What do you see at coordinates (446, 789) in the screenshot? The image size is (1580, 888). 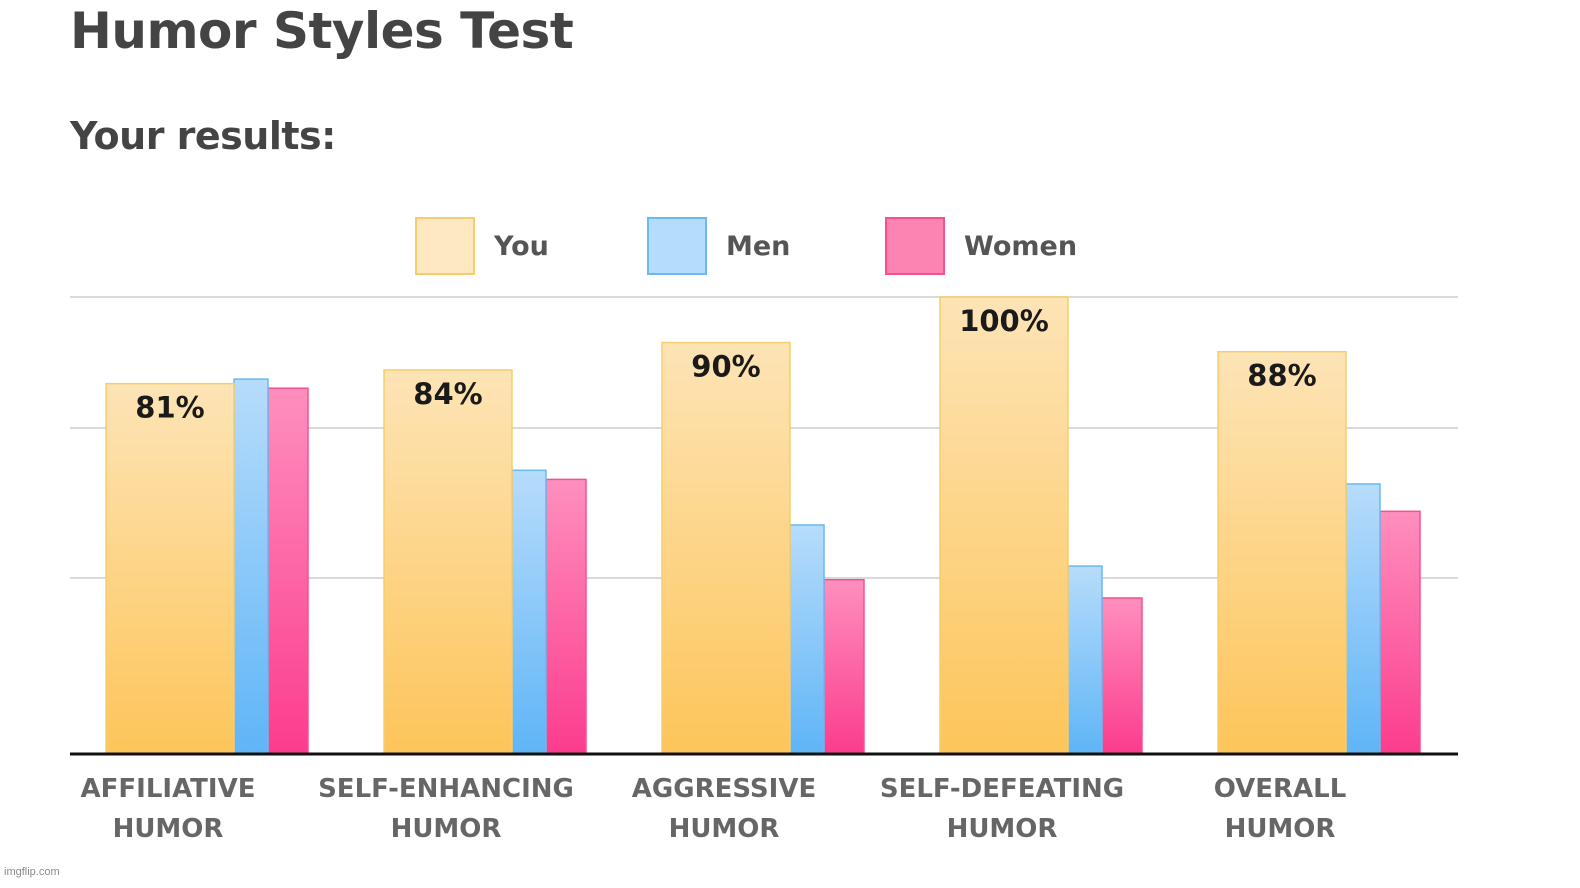 I see `x-tick-label: SELF-ENHANCING` at bounding box center [446, 789].